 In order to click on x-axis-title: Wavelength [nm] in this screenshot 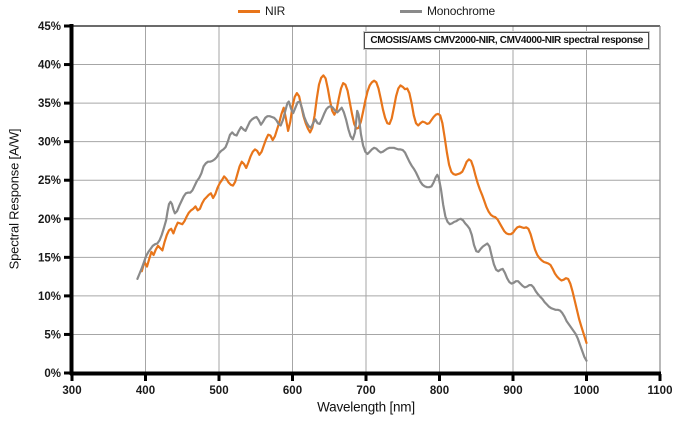, I will do `click(366, 407)`.